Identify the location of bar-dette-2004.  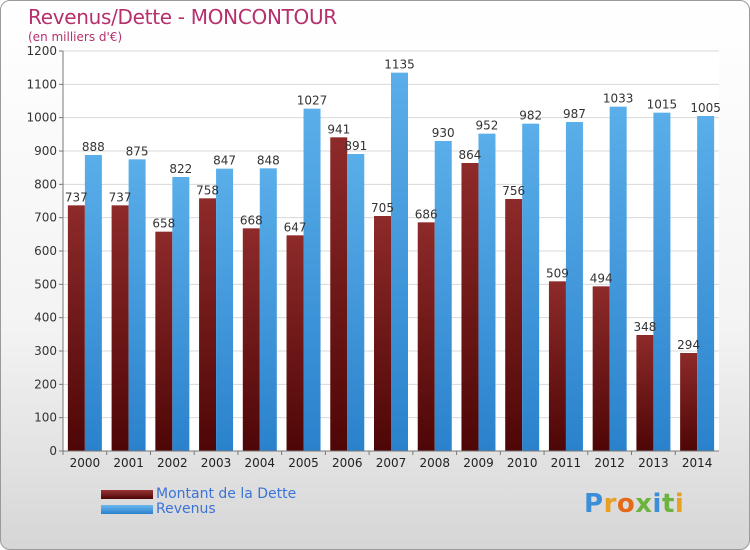
(251, 339).